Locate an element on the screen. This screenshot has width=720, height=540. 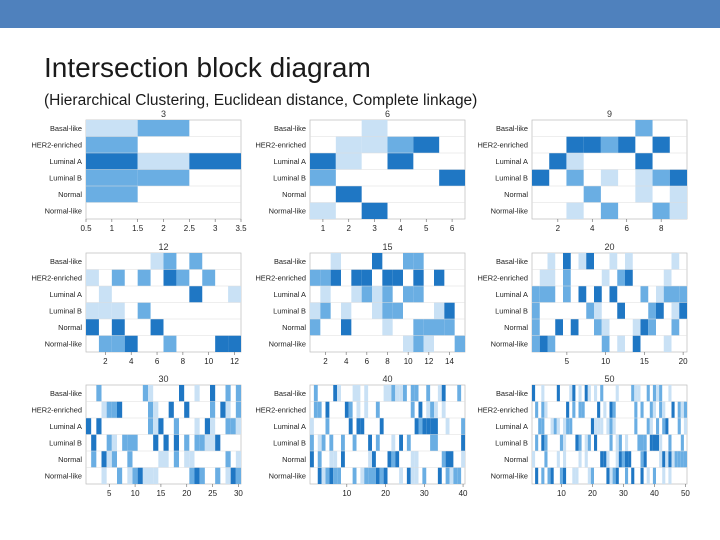
slide-title: Intersection block diagram is located at coordinates (207, 67).